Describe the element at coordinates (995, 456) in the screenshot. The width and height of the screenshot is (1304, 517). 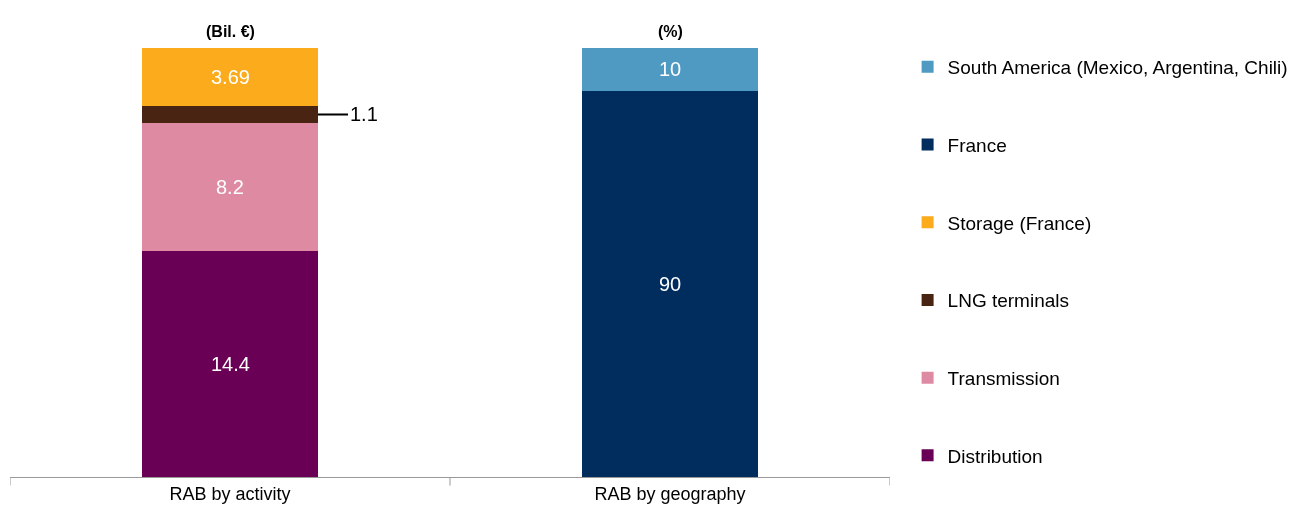
I see `legend-label: Distribution` at that location.